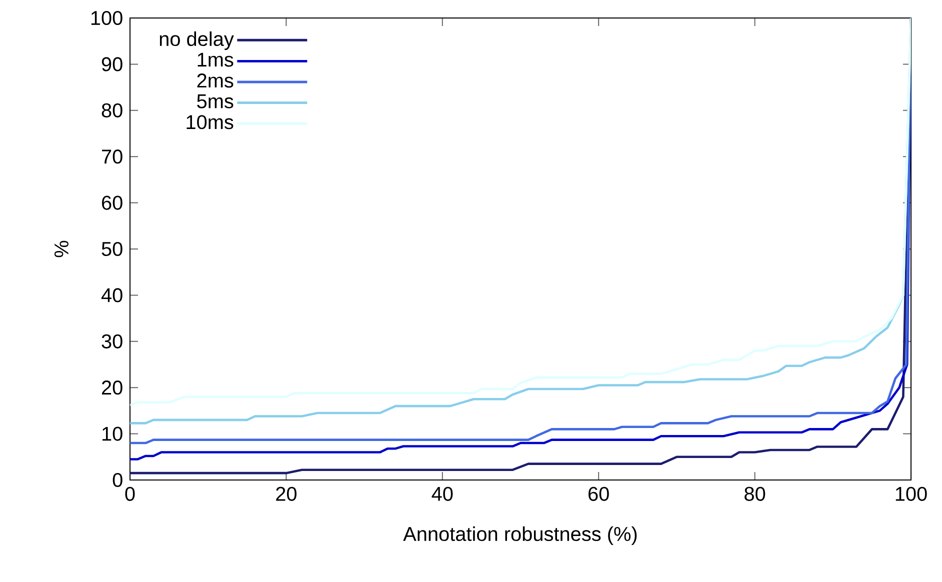 The height and width of the screenshot is (582, 942). I want to click on y-tick-label: 20, so click(112, 387).